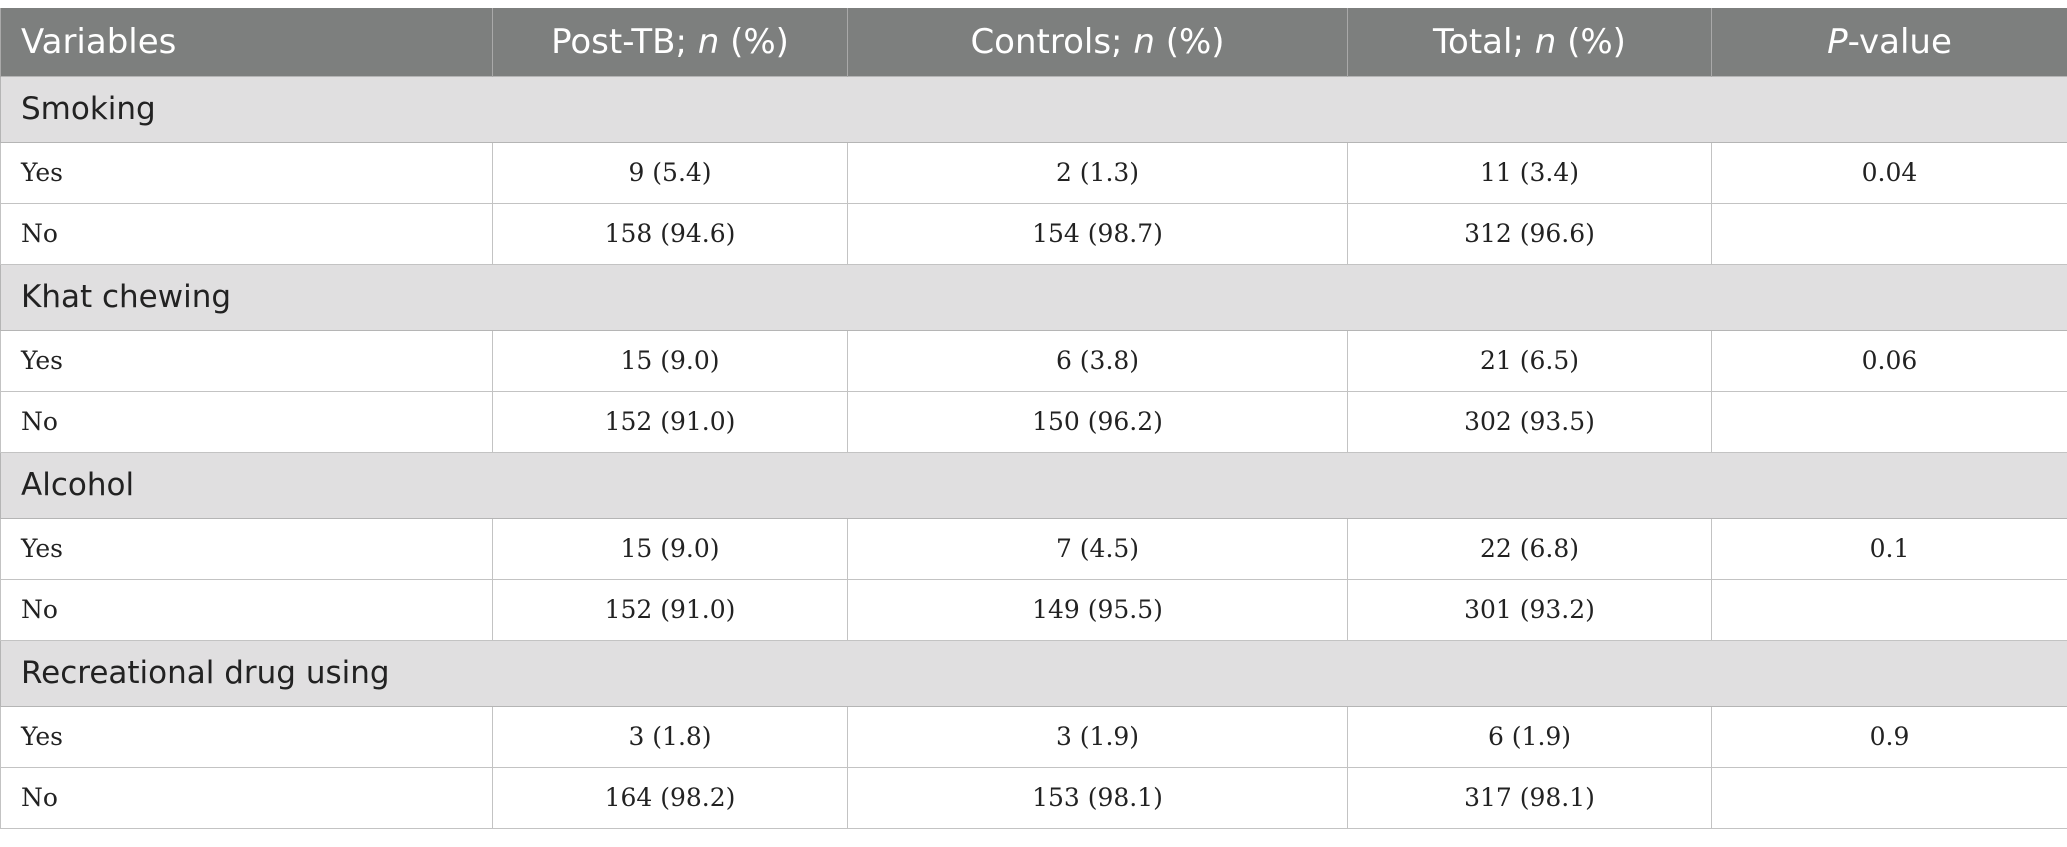  I want to click on table-row: Yes 9 (5.4) 2 (1.3) 11 (3.4) 0.04, so click(1033, 172).